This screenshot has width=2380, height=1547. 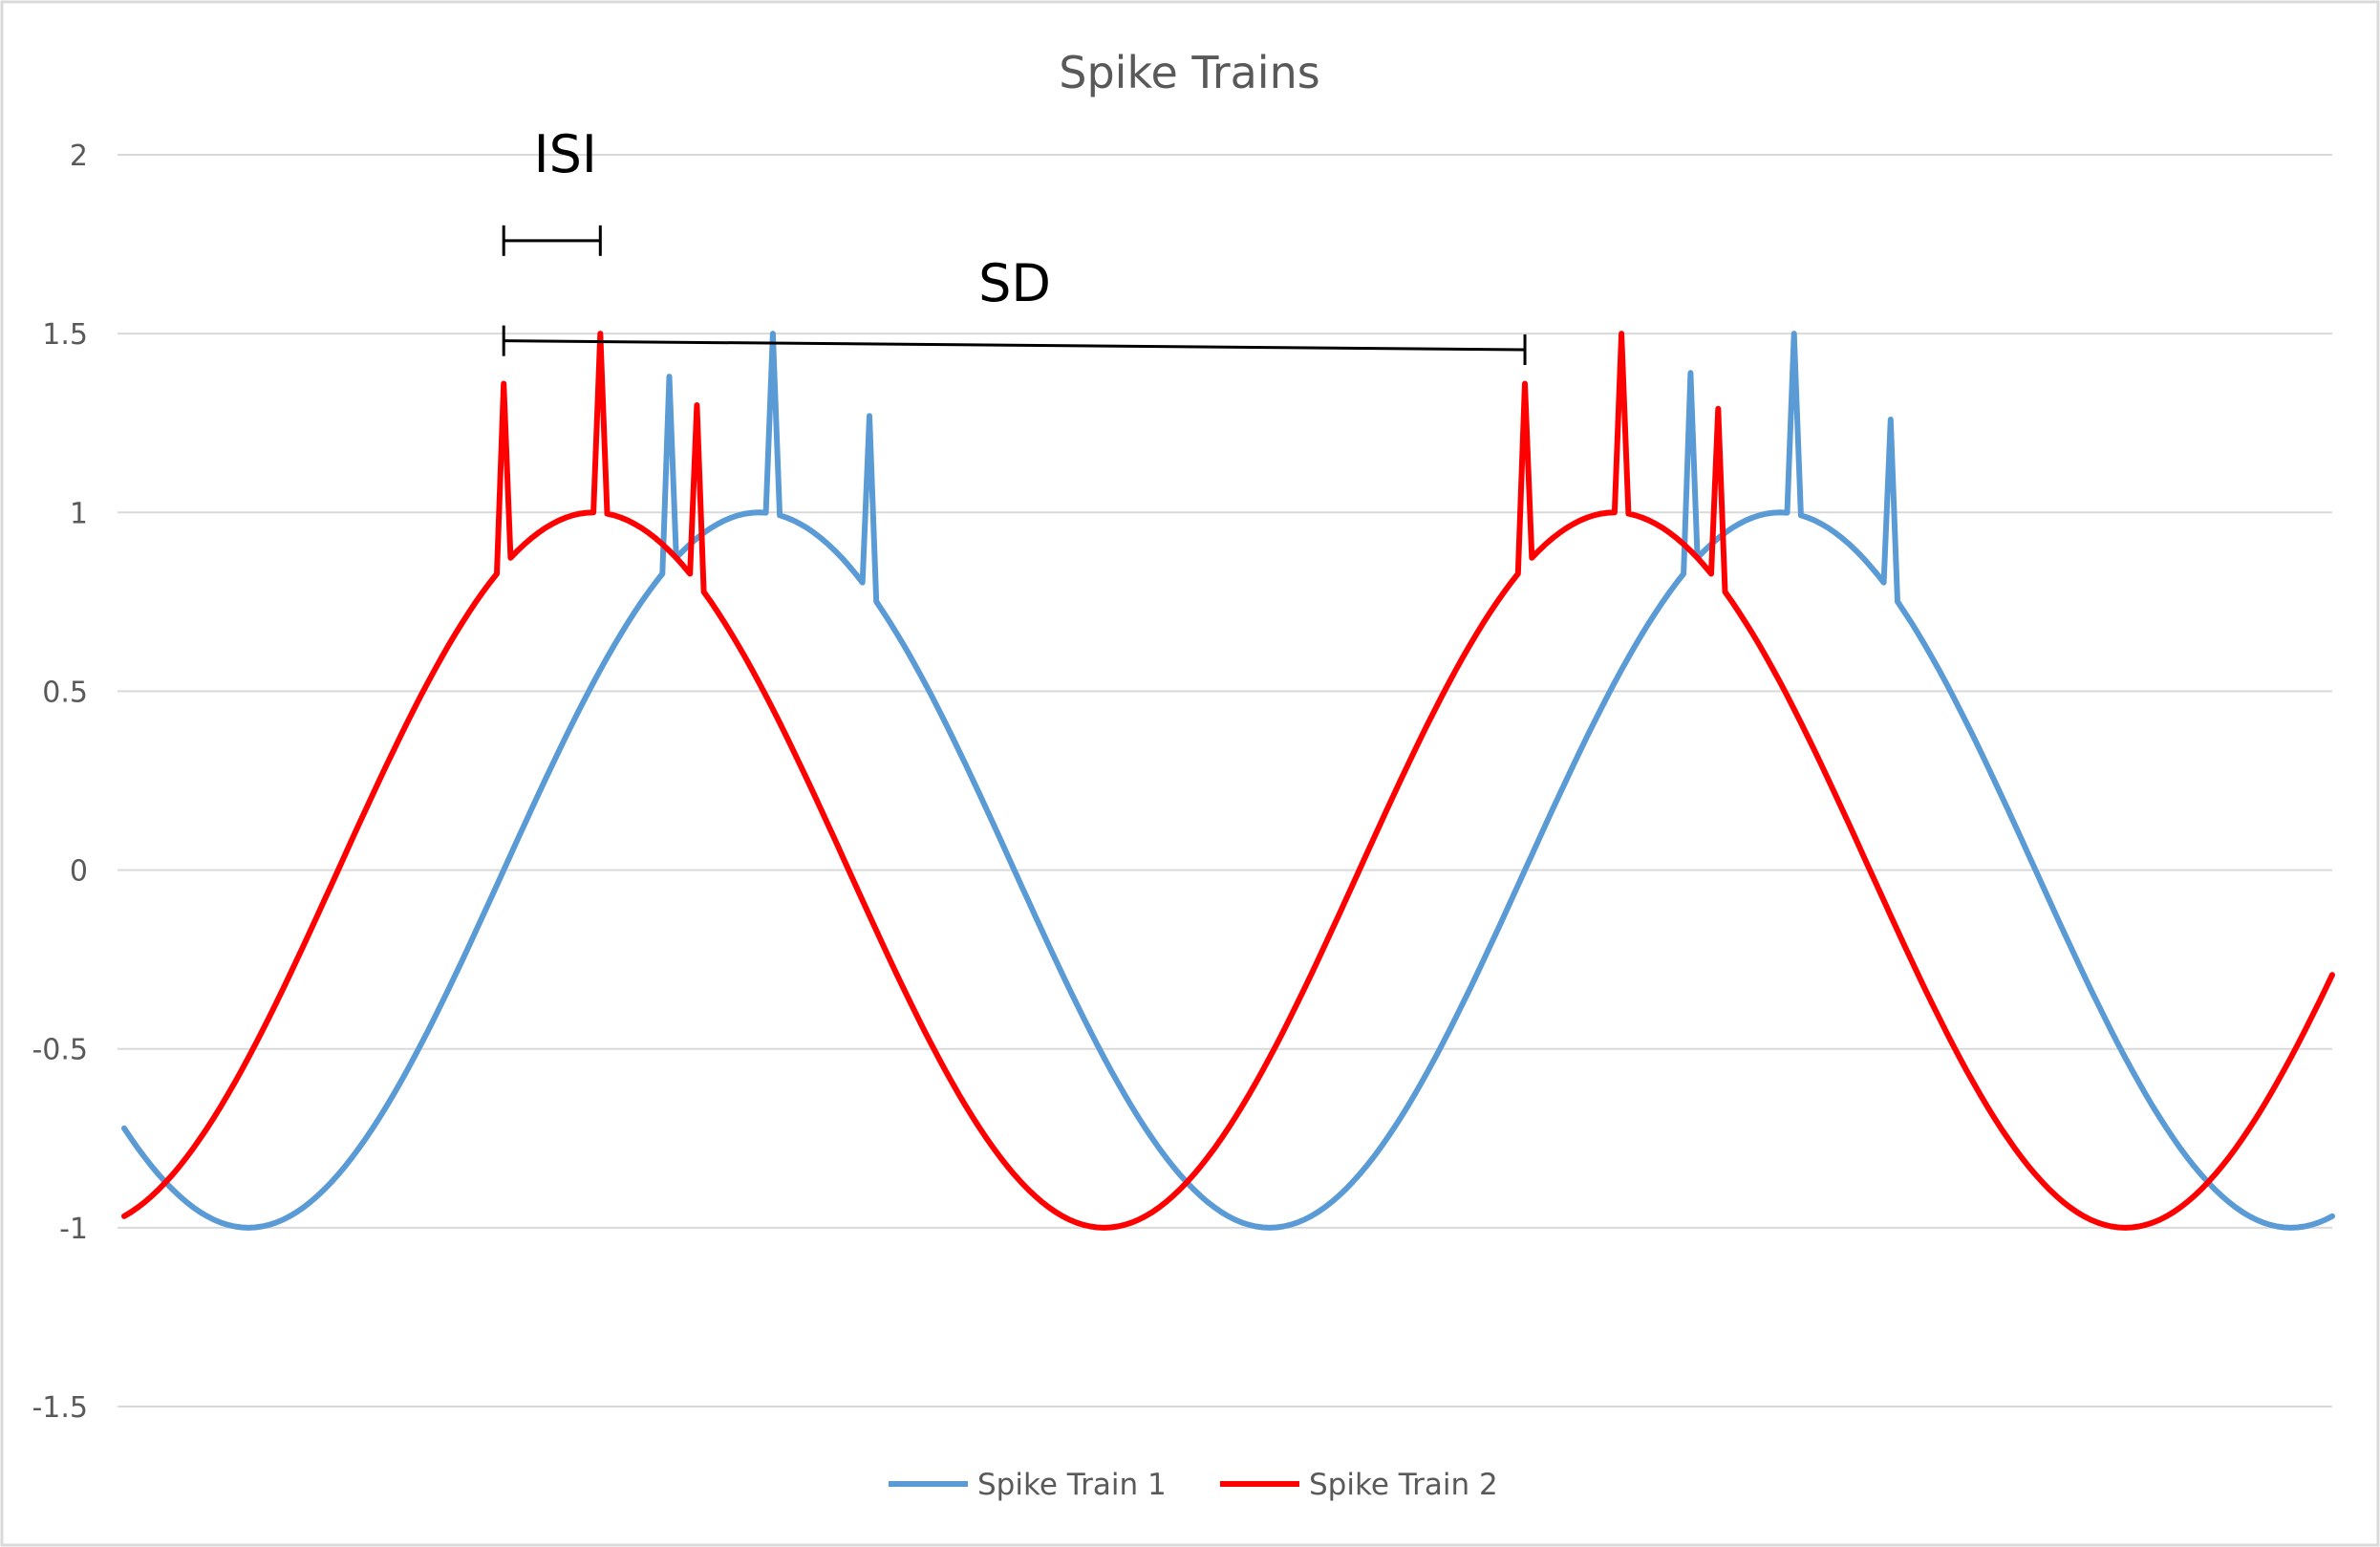 What do you see at coordinates (60, 1051) in the screenshot?
I see `y-tick-label: -0.5` at bounding box center [60, 1051].